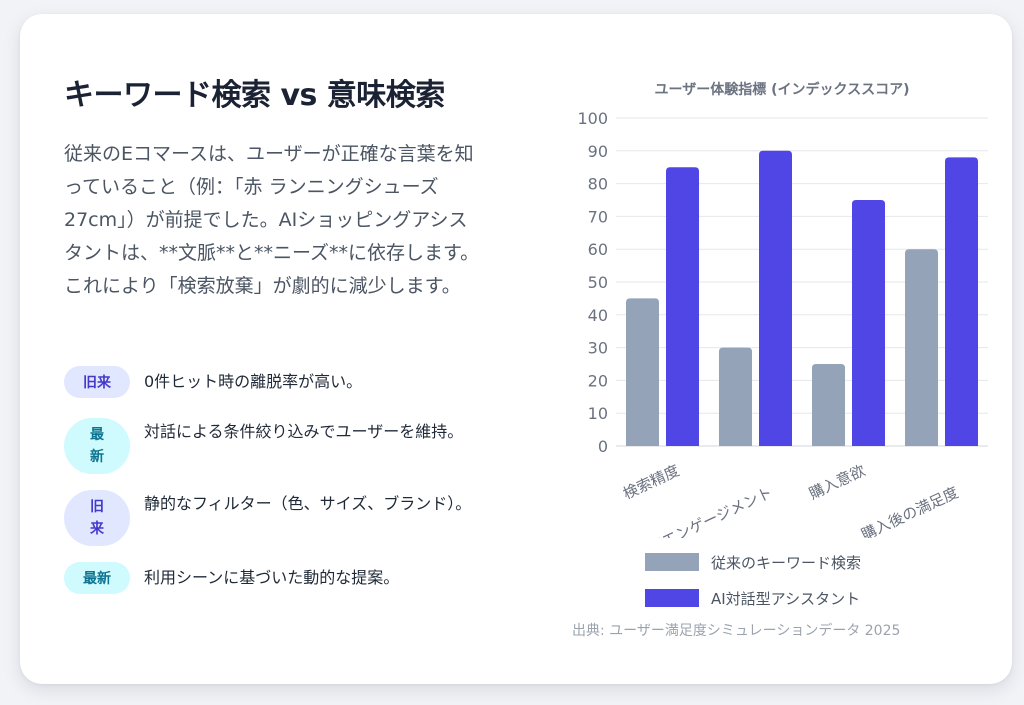 This screenshot has width=1024, height=705. I want to click on x-tick-label: 検索精度, so click(651, 482).